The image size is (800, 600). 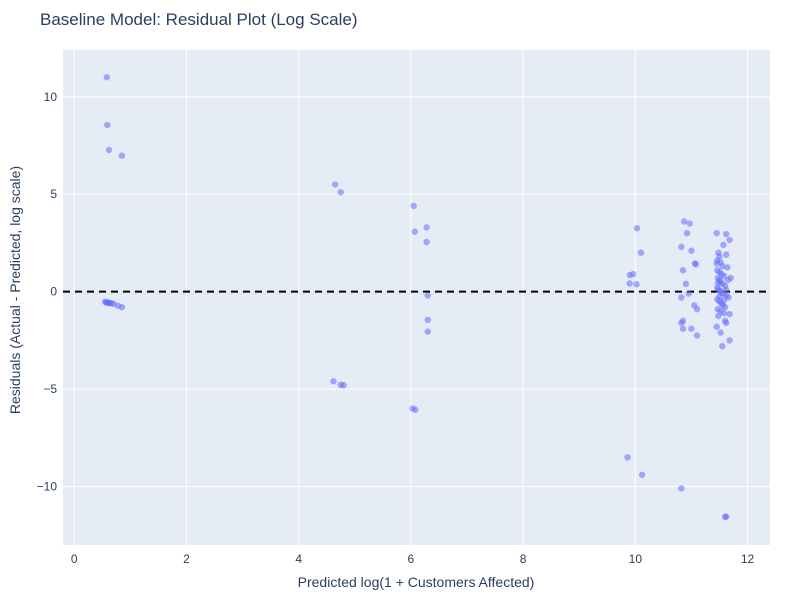 What do you see at coordinates (53, 292) in the screenshot?
I see `y-tick-label: 0` at bounding box center [53, 292].